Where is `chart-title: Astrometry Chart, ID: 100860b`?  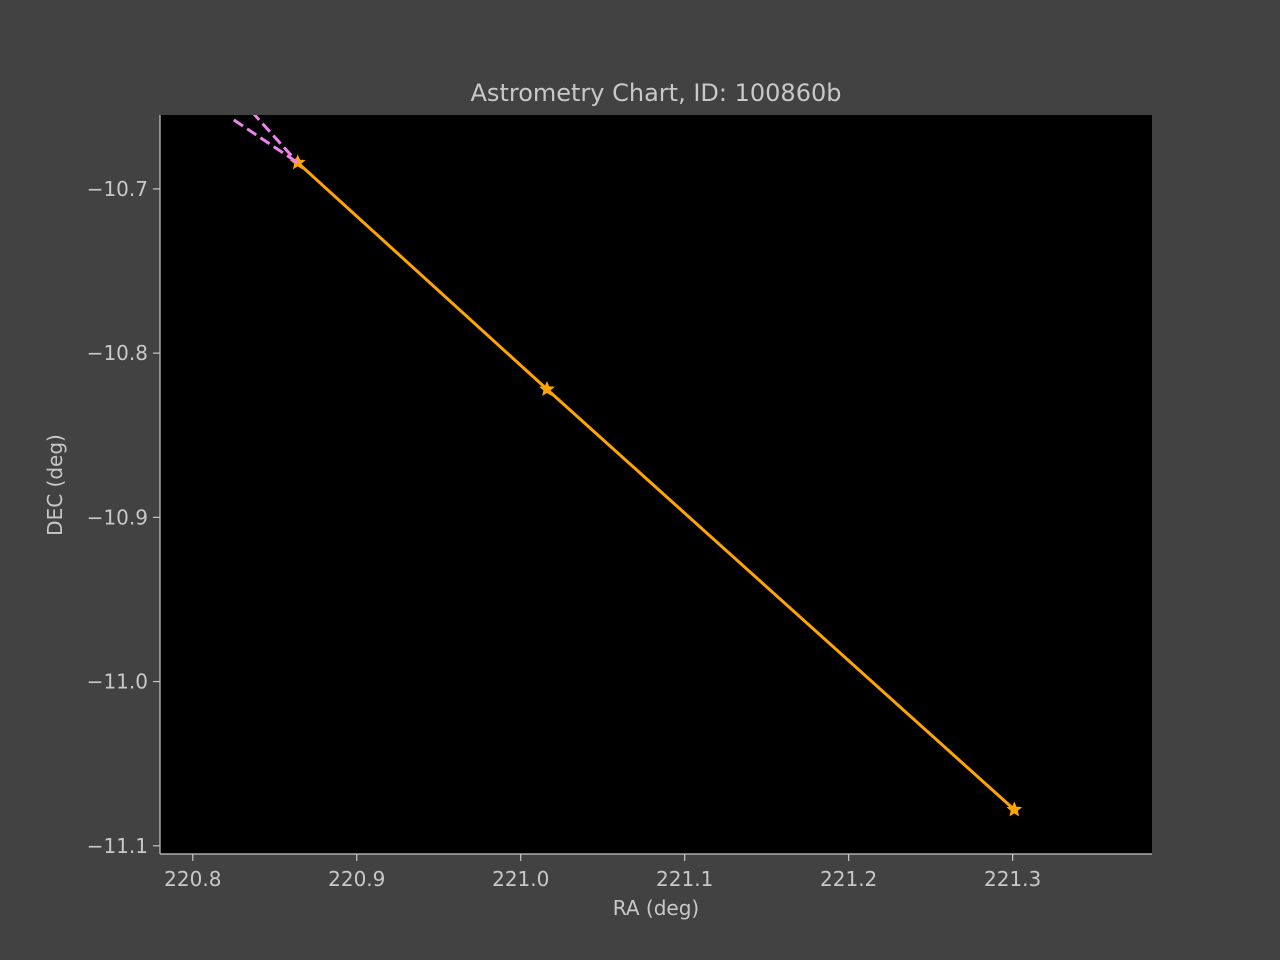
chart-title: Astrometry Chart, ID: 100860b is located at coordinates (656, 93).